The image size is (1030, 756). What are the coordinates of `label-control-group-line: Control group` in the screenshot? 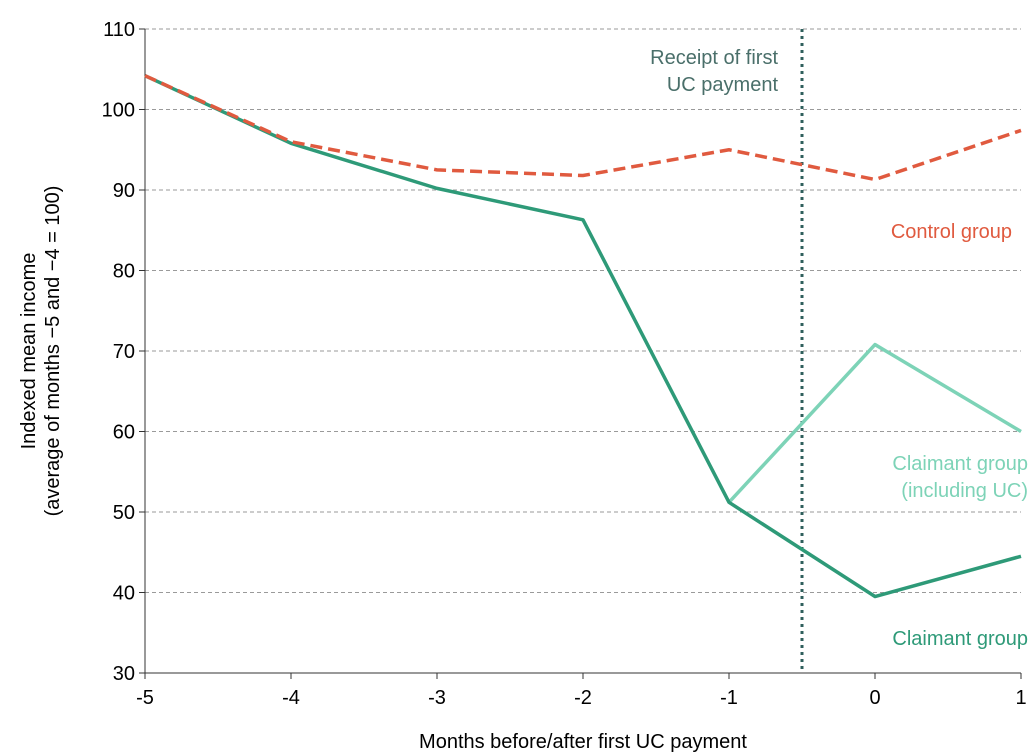 It's located at (951, 232).